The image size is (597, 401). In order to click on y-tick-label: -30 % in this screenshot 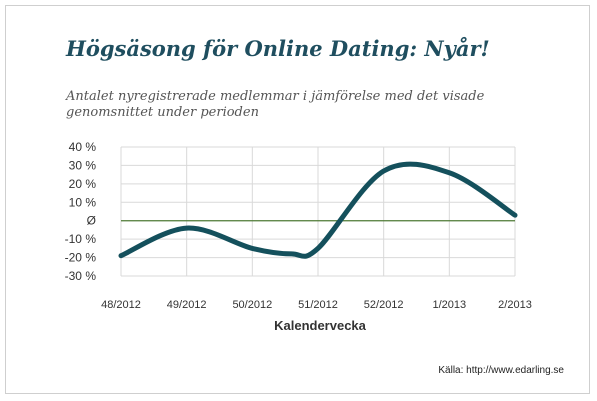, I will do `click(81, 276)`.